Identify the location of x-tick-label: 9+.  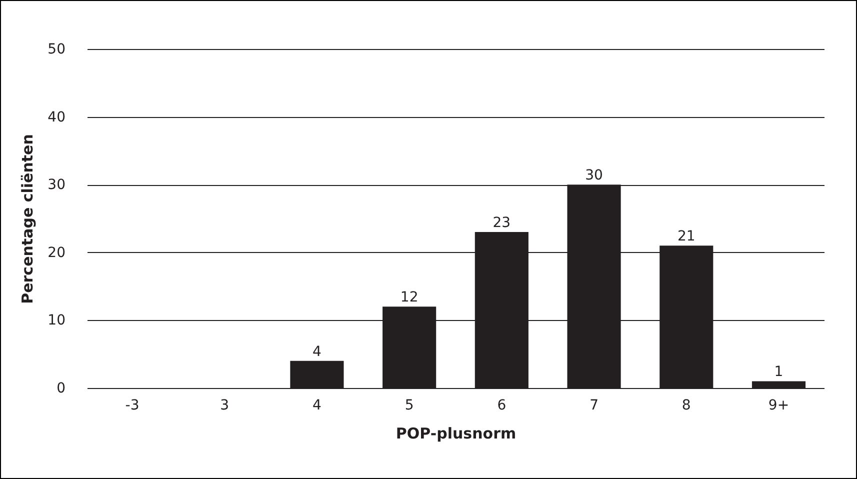
(779, 406).